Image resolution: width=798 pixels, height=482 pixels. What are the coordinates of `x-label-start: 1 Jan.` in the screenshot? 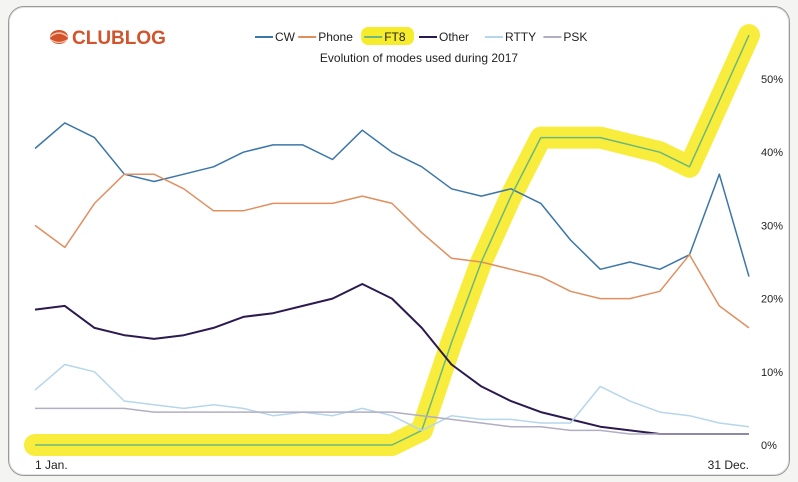 It's located at (51, 465).